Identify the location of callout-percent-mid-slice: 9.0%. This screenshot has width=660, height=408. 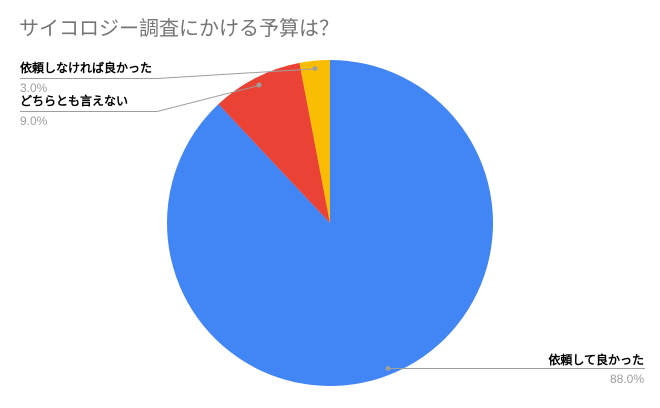
(34, 121).